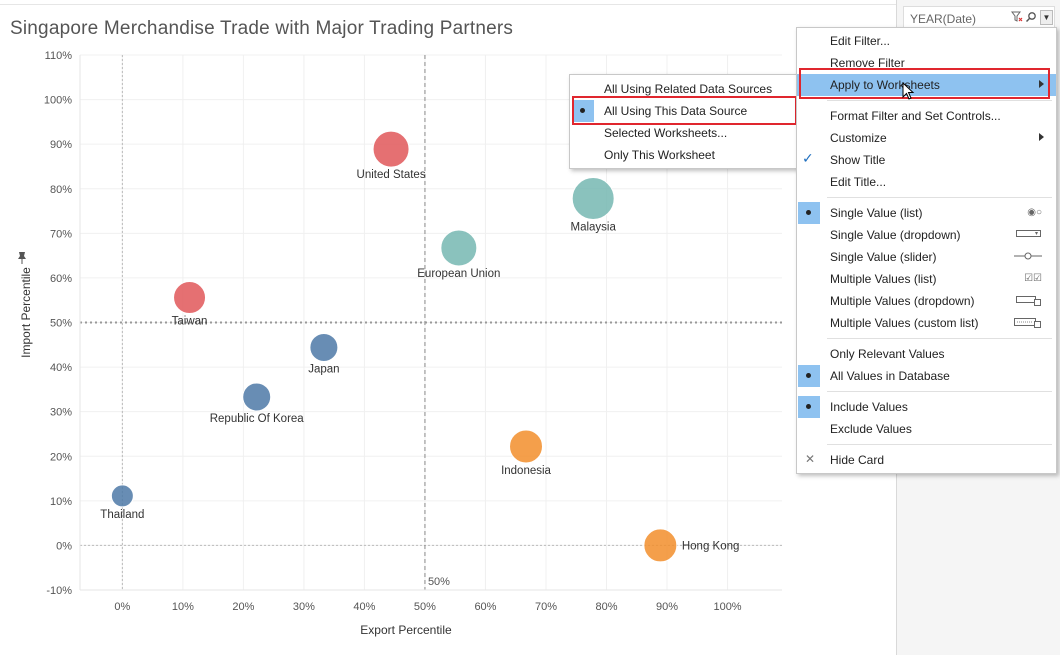 This screenshot has height=655, width=1060. What do you see at coordinates (304, 607) in the screenshot?
I see `x-tick-label: 30%` at bounding box center [304, 607].